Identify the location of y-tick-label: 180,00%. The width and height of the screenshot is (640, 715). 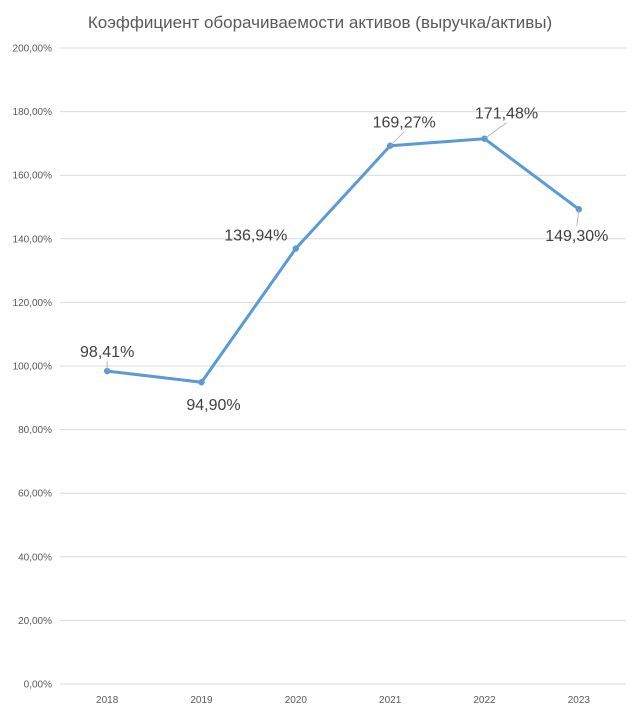
(33, 112).